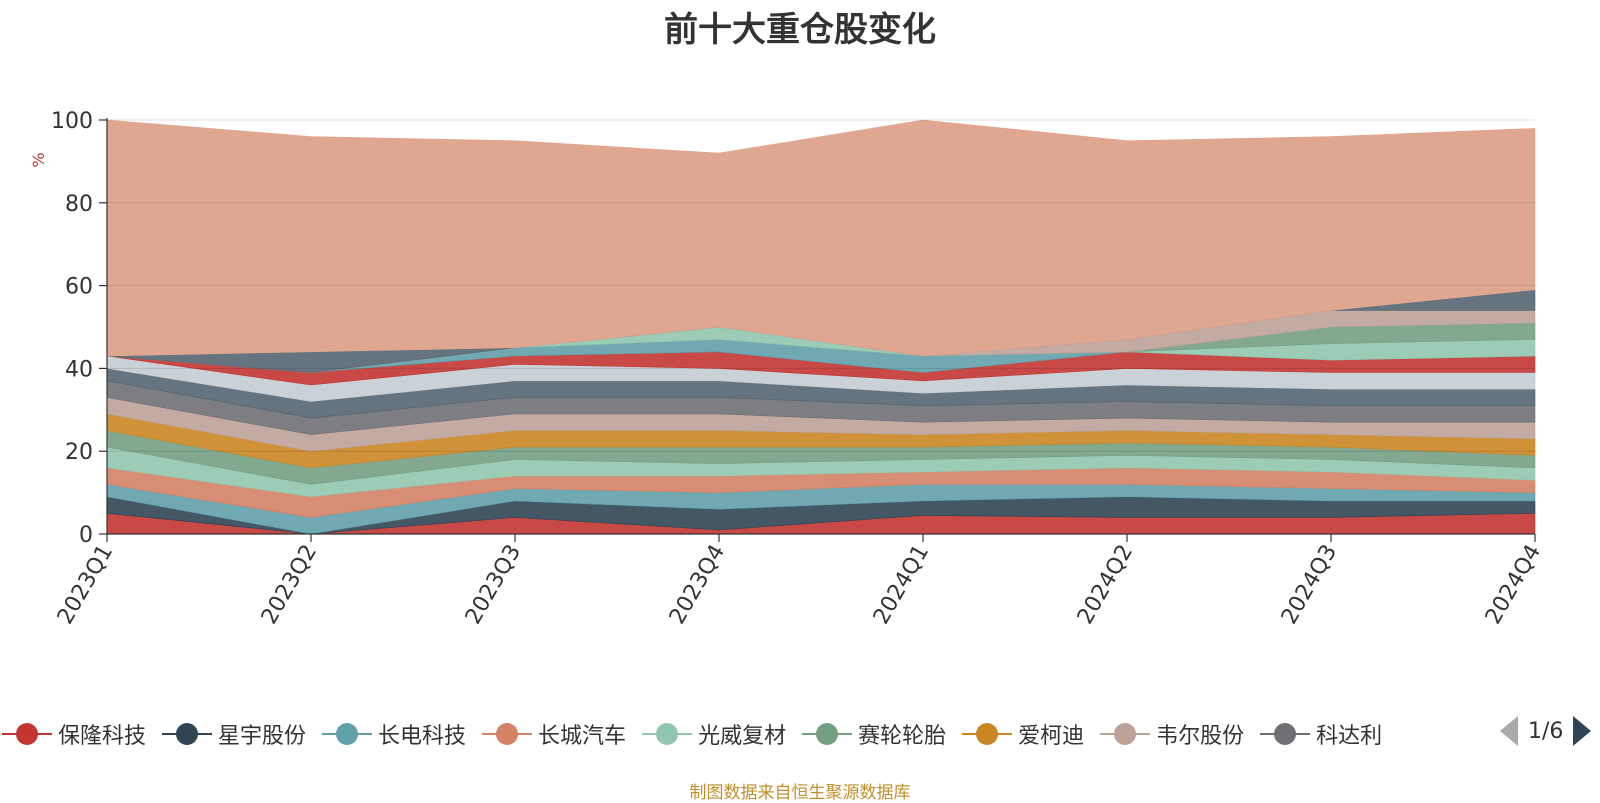  I want to click on legend-item-label: 星宇股份, so click(262, 736).